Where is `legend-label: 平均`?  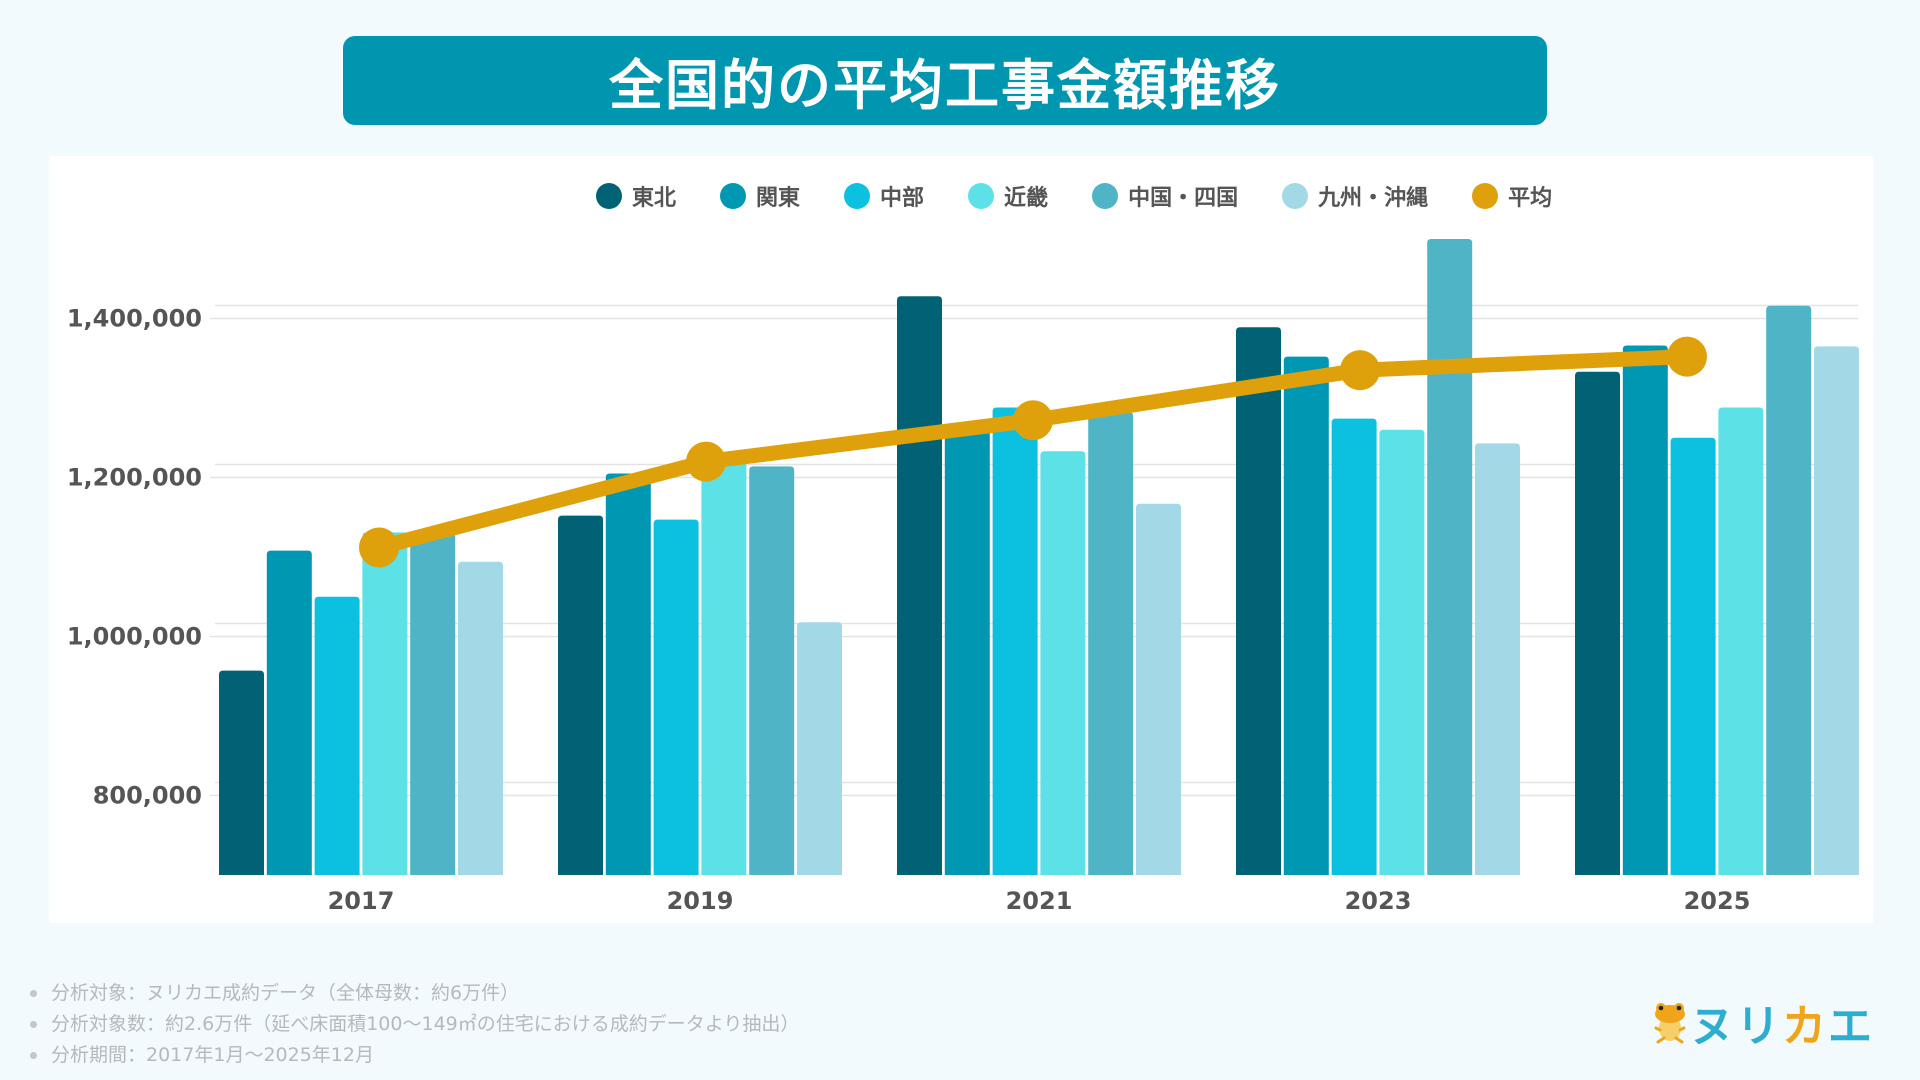 legend-label: 平均 is located at coordinates (1530, 198).